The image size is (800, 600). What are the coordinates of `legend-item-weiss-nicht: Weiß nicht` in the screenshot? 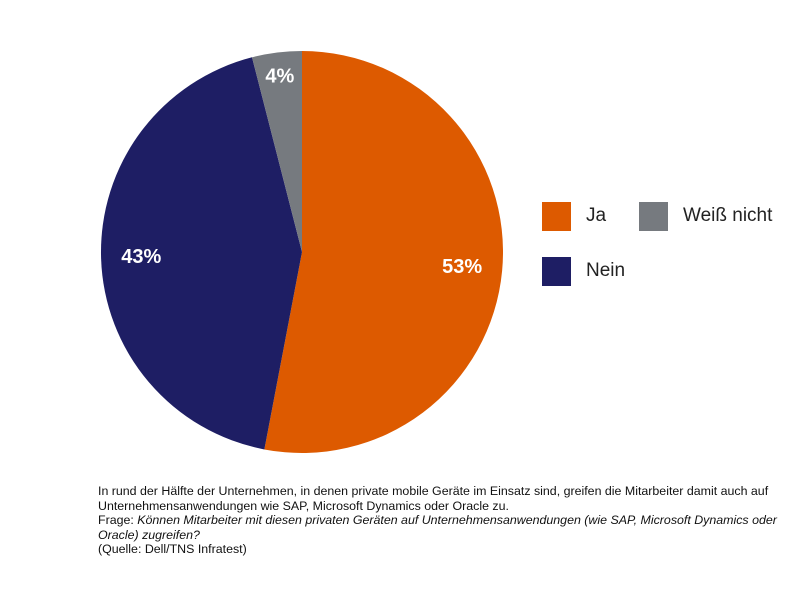 It's located at (705, 216).